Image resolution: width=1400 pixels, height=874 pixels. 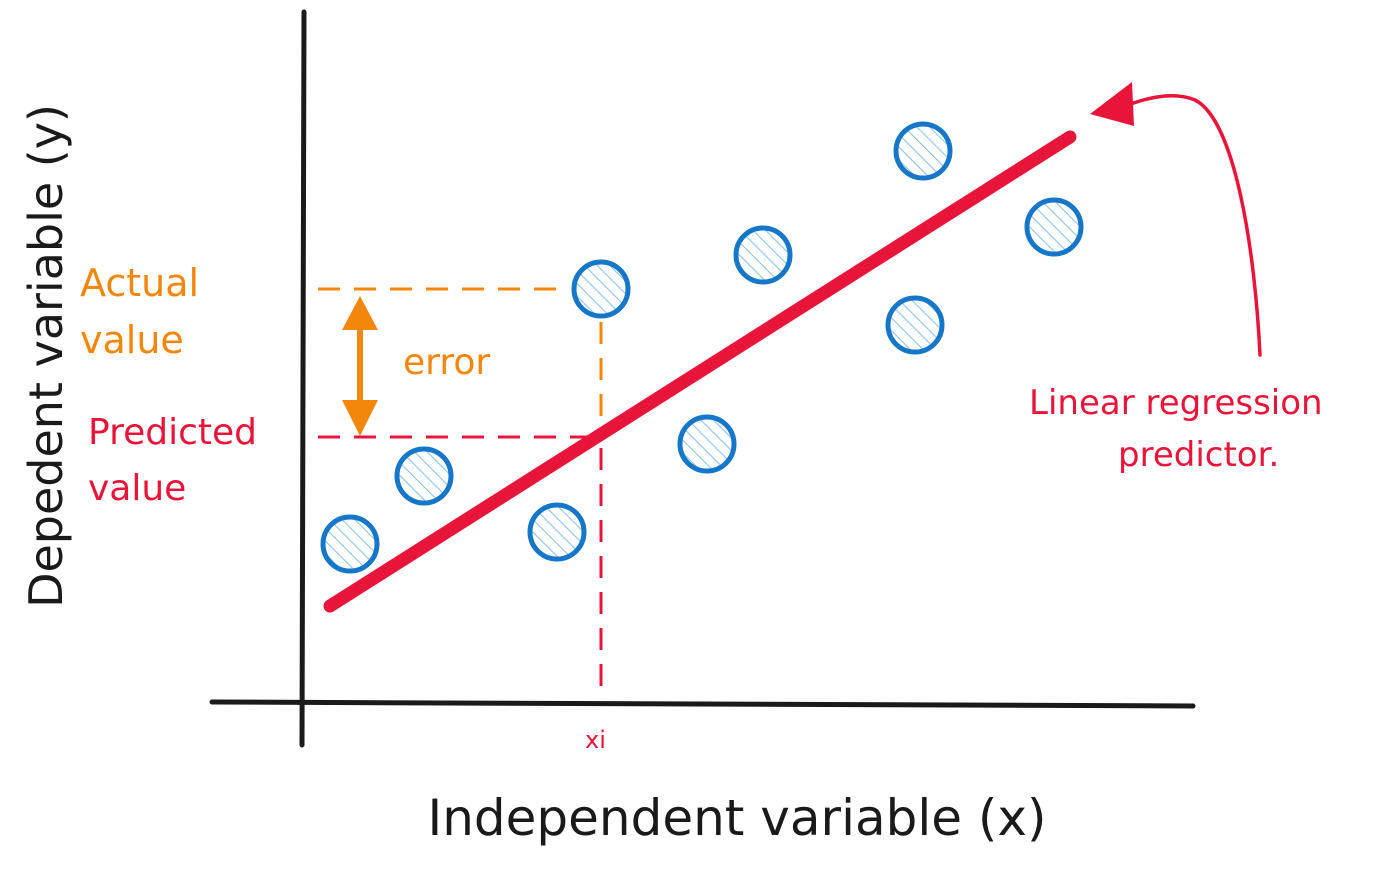 I want to click on regression-annotation-arrow, so click(x=1176, y=219).